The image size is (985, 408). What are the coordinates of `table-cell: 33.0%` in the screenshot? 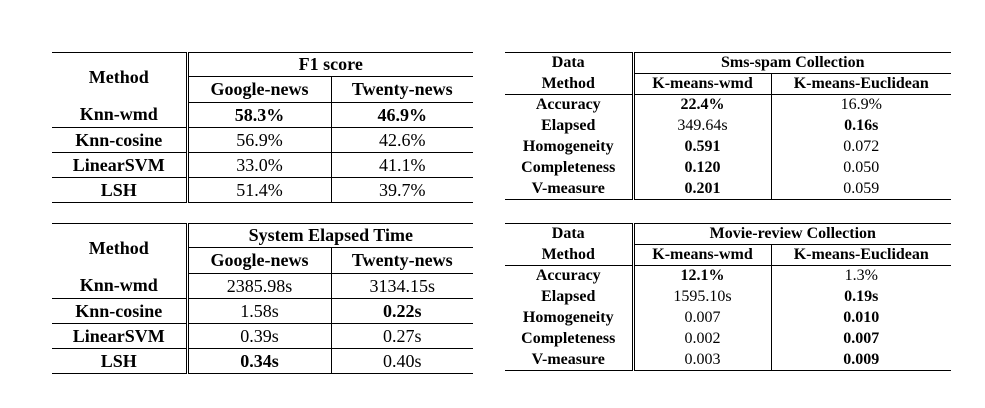 It's located at (259, 165).